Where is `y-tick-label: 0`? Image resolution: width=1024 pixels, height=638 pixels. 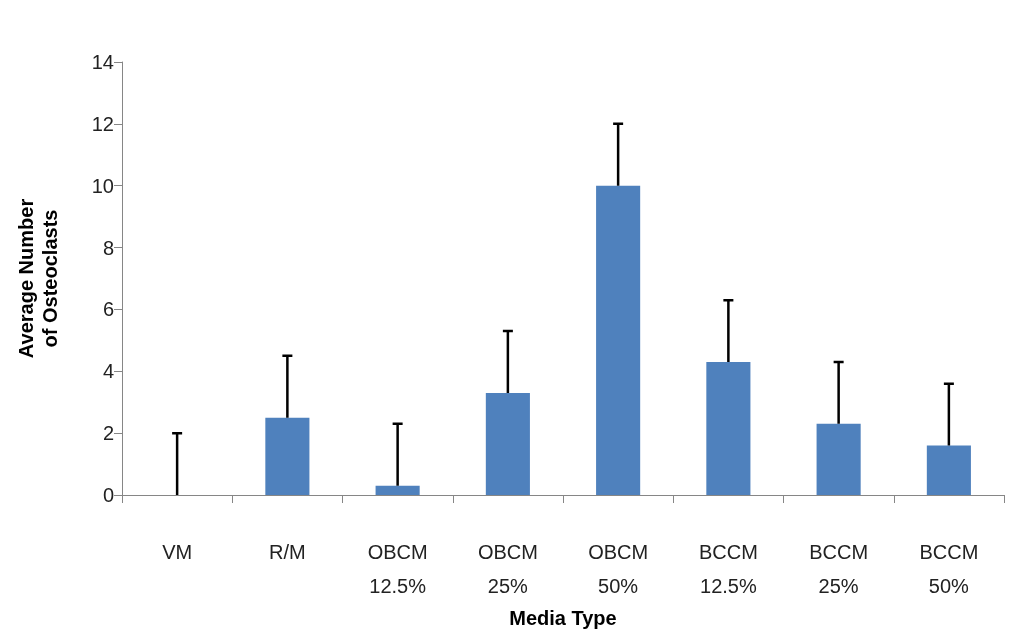
y-tick-label: 0 is located at coordinates (108, 495).